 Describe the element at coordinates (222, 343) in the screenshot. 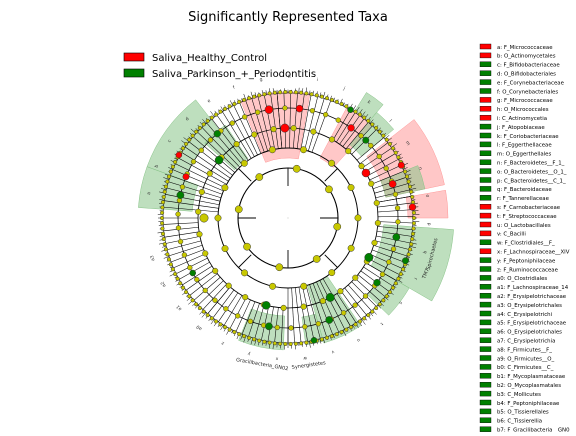

I see `clade-tag: z` at that location.